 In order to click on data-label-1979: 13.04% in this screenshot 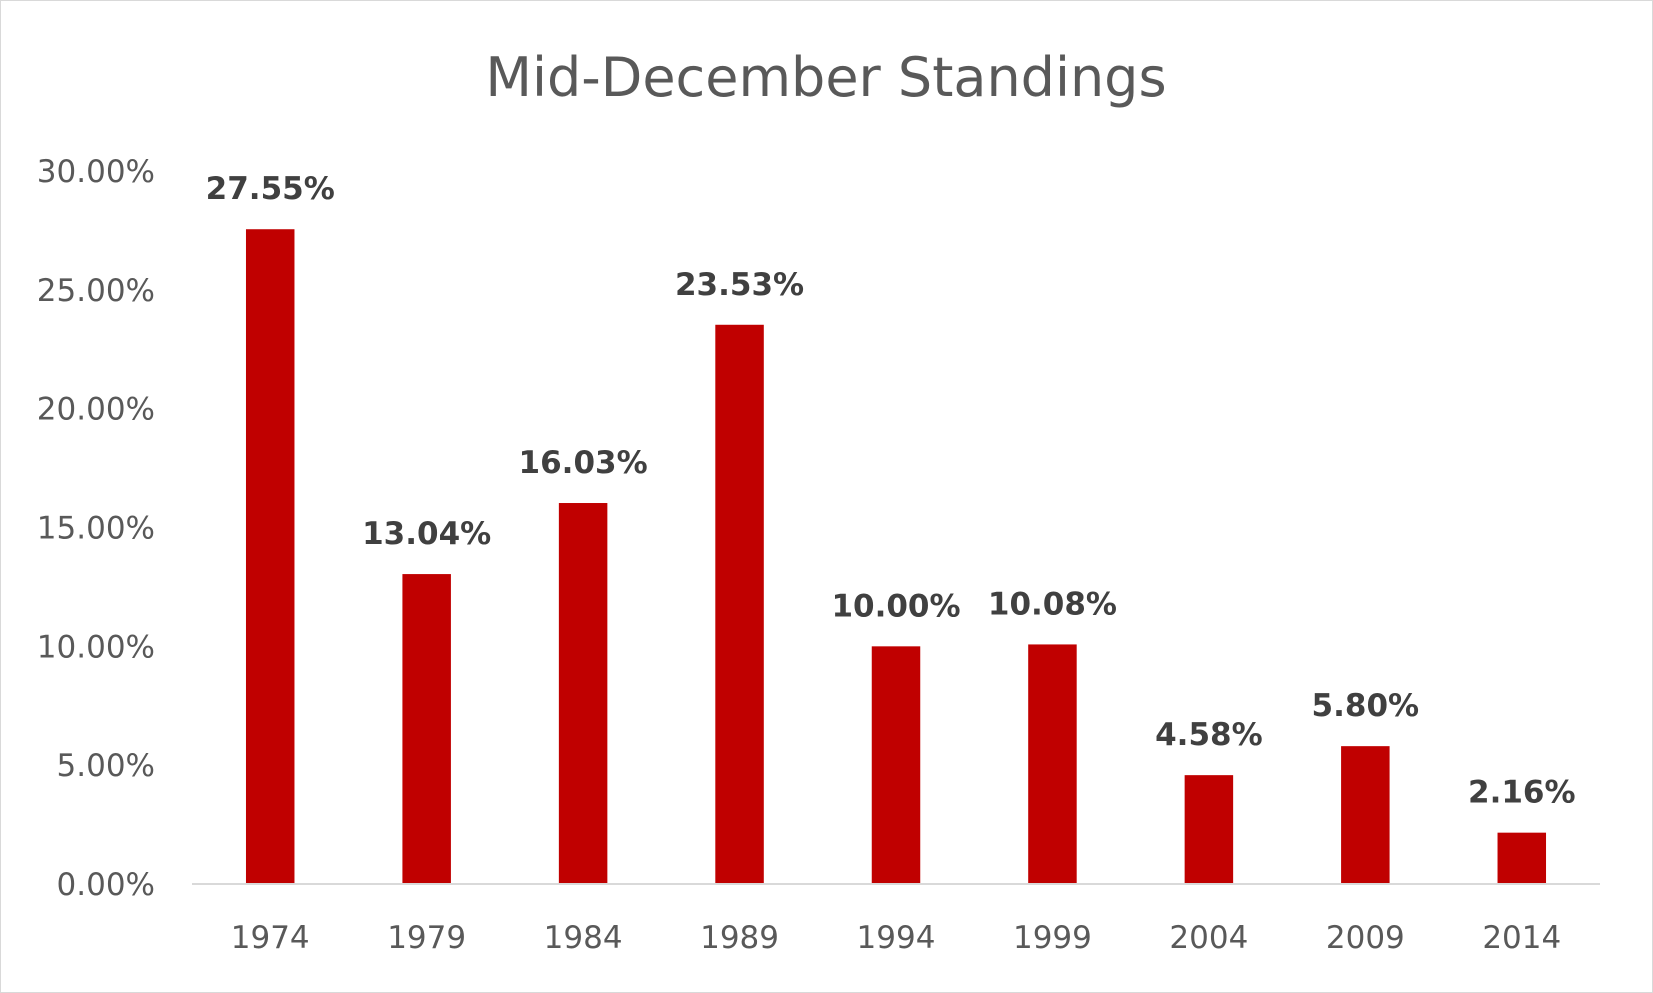, I will do `click(426, 534)`.